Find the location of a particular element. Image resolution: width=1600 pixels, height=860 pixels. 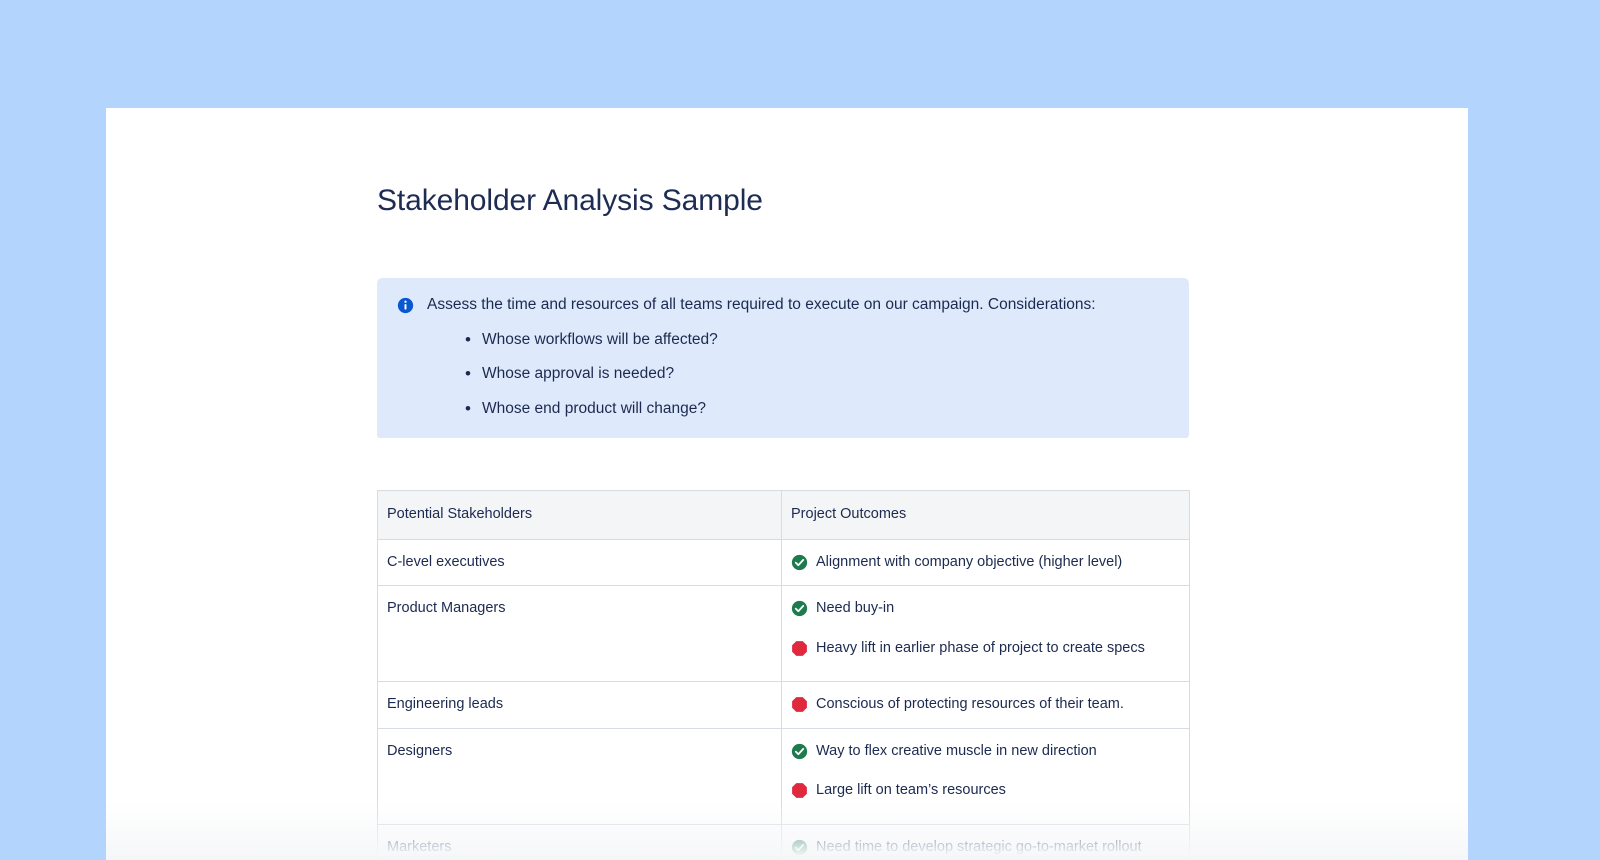

info-circle-icon is located at coordinates (405, 305).